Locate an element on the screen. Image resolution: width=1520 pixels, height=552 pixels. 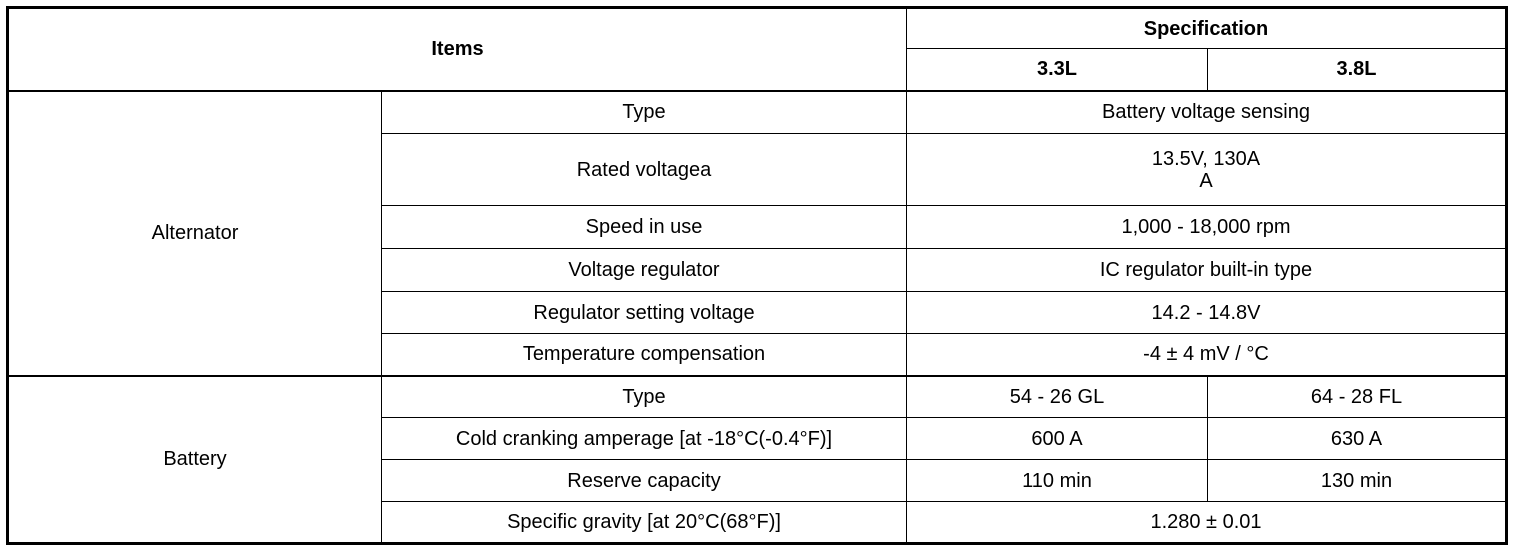
value-text: 54 - 26 GL is located at coordinates (1057, 396).